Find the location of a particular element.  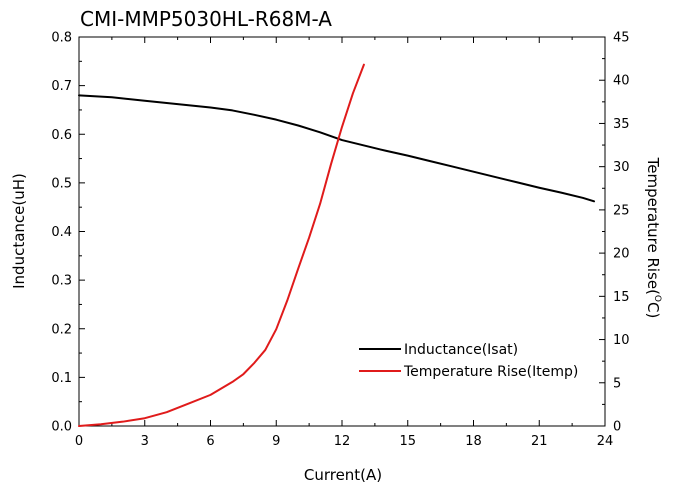

legend: Inductance(Isat) Temperature Rise(Itemp) is located at coordinates (468, 361).